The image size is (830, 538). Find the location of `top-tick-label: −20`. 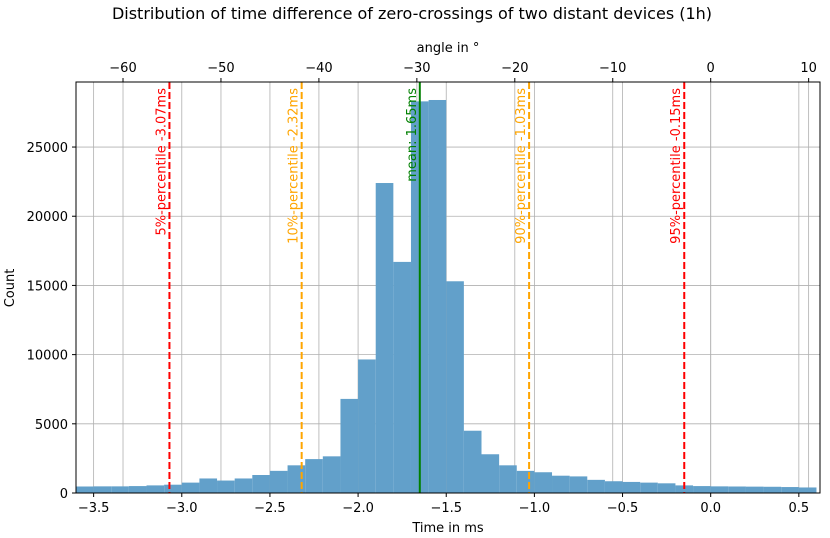

top-tick-label: −20 is located at coordinates (514, 68).